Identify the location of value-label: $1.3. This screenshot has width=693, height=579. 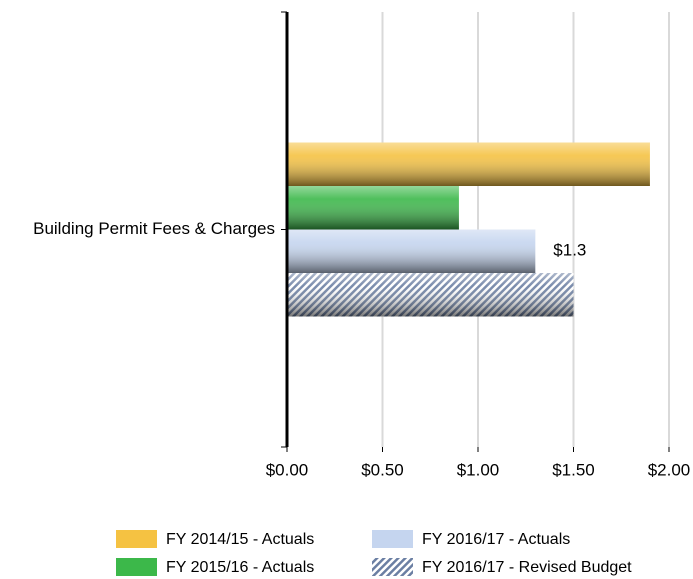
(569, 250).